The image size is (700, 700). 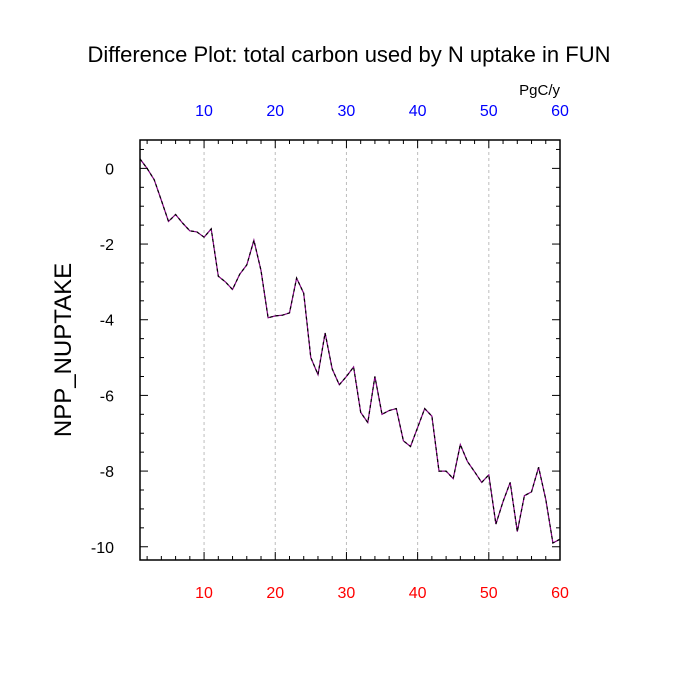 I want to click on x-tick-label-bottom: 20, so click(x=275, y=593).